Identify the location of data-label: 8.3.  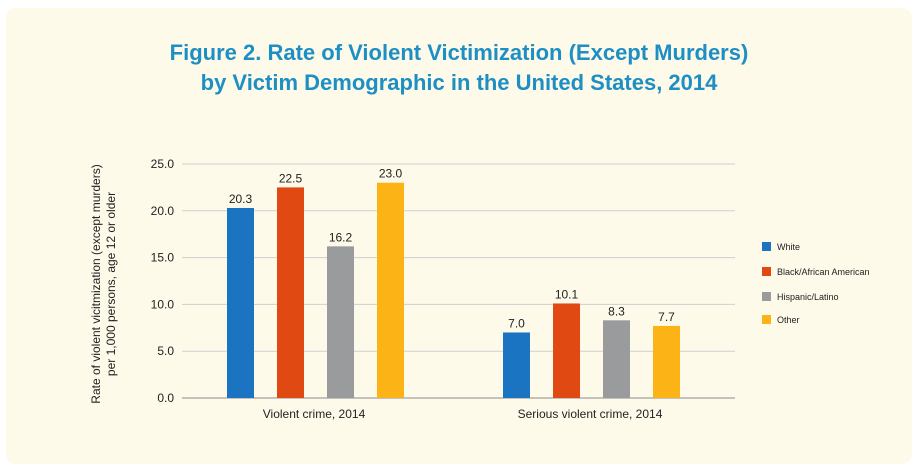
(616, 311).